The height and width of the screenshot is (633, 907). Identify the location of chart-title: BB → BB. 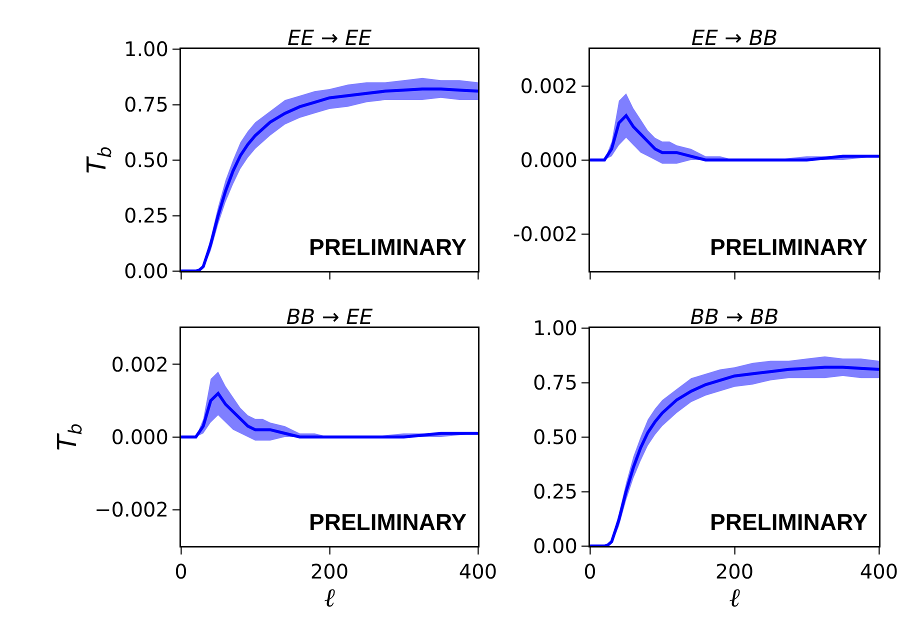
(734, 317).